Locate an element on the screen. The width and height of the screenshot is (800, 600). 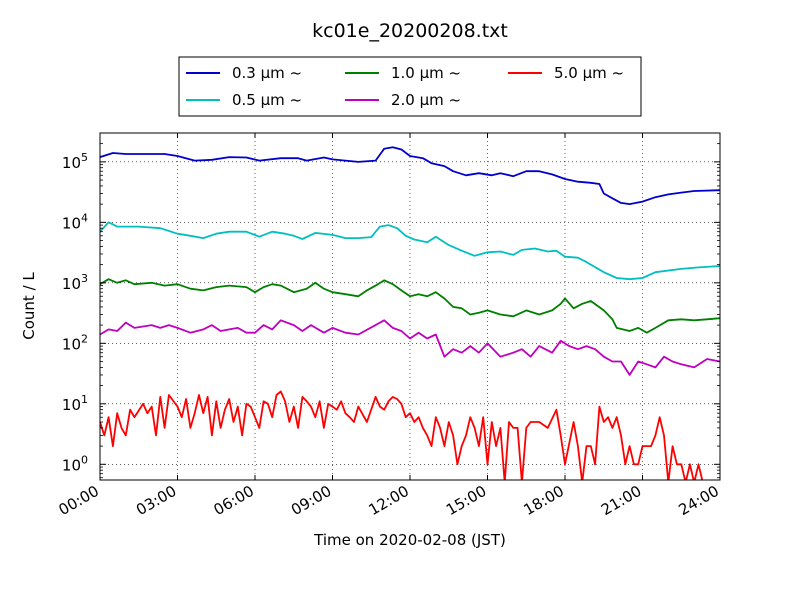
legend-label: 1.0 μm ~ is located at coordinates (426, 73).